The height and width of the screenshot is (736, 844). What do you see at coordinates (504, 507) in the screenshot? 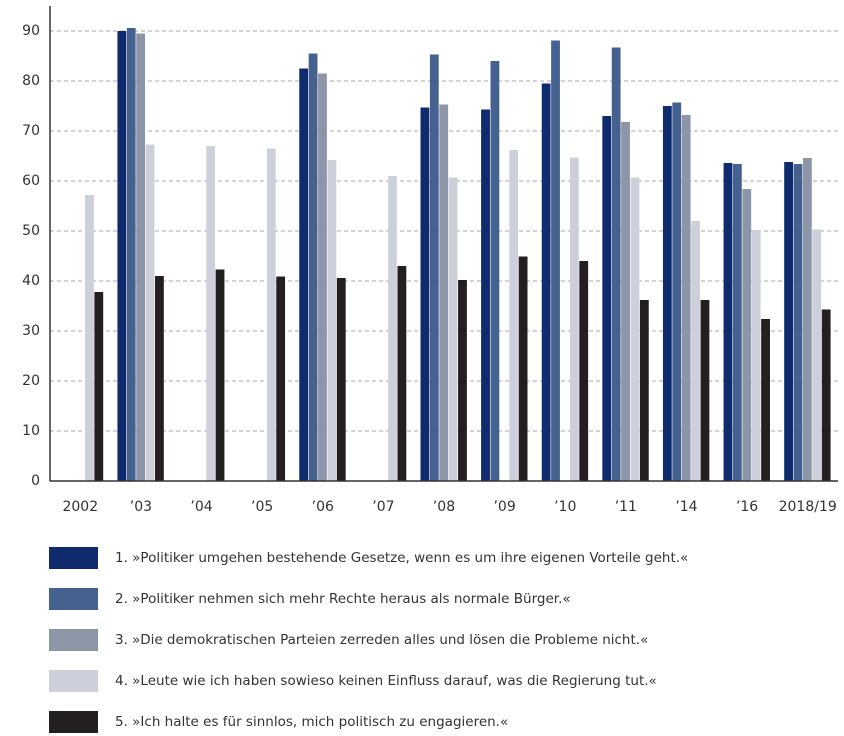
I see `x-tick-label: ’09` at bounding box center [504, 507].